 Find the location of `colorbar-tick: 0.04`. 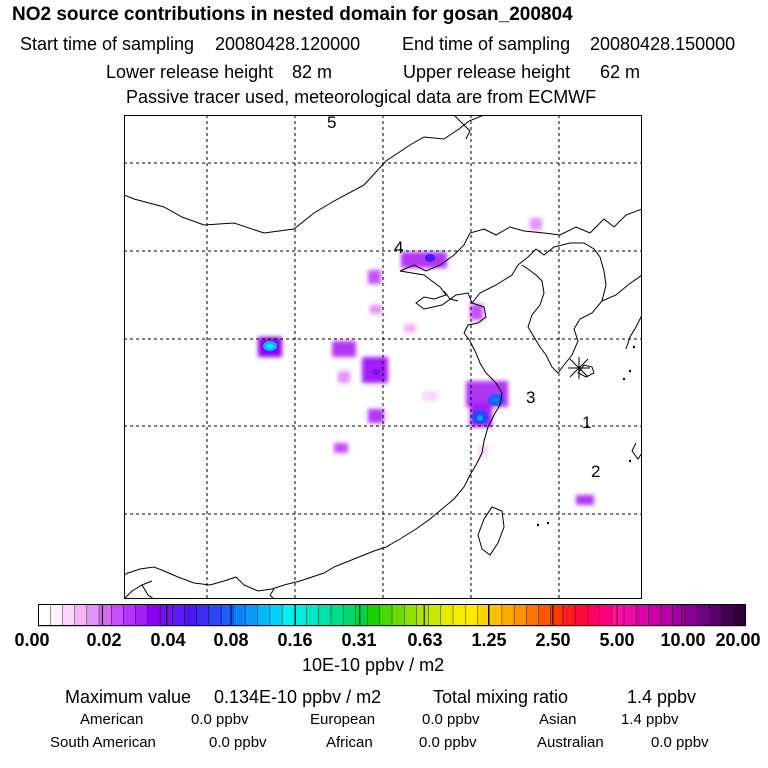

colorbar-tick: 0.04 is located at coordinates (168, 640).